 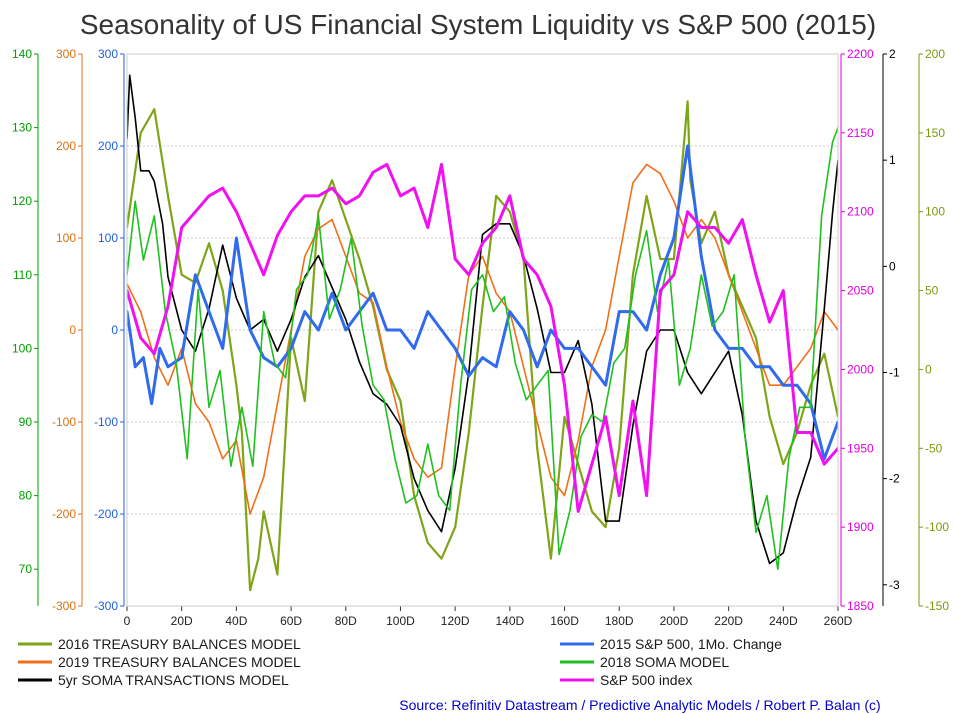 I want to click on x-tick-label: 220D, so click(x=728, y=621).